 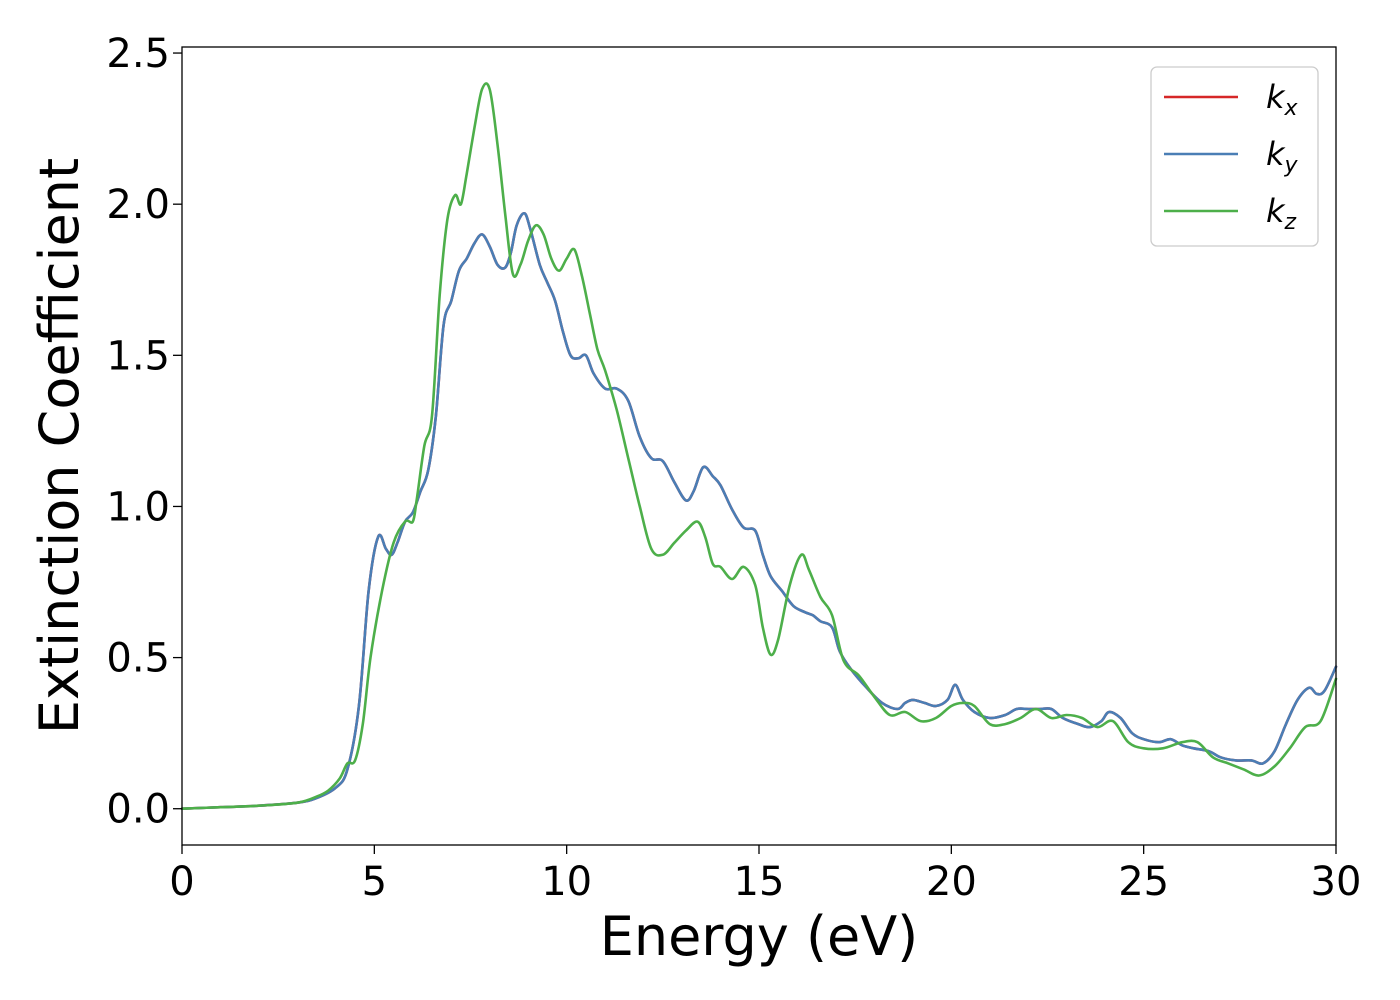 What do you see at coordinates (1281, 213) in the screenshot?
I see `legend-label-kz: kz` at bounding box center [1281, 213].